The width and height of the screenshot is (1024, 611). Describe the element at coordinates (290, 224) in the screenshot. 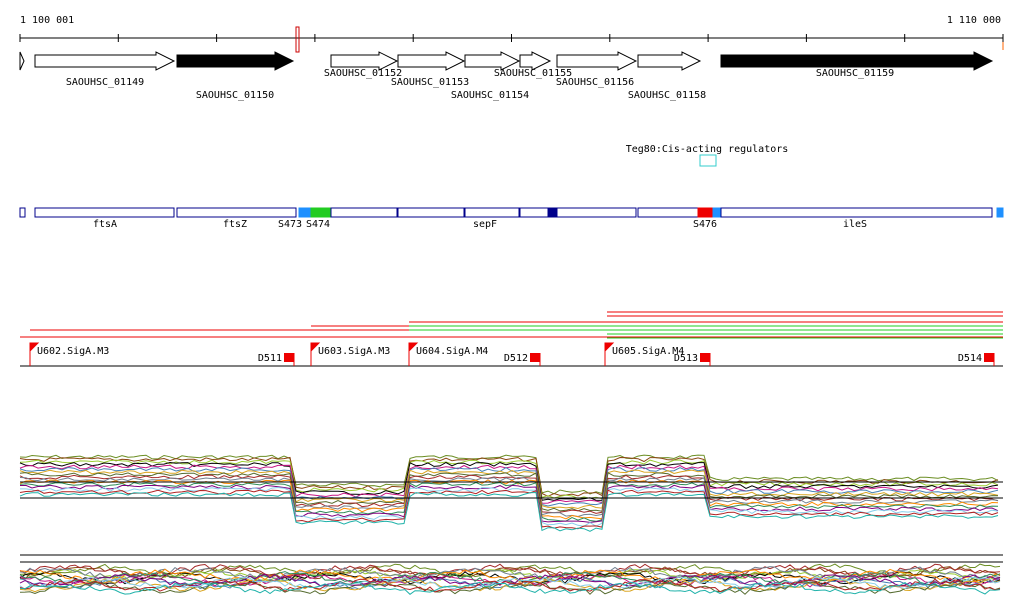

I see `region-label: S473` at that location.